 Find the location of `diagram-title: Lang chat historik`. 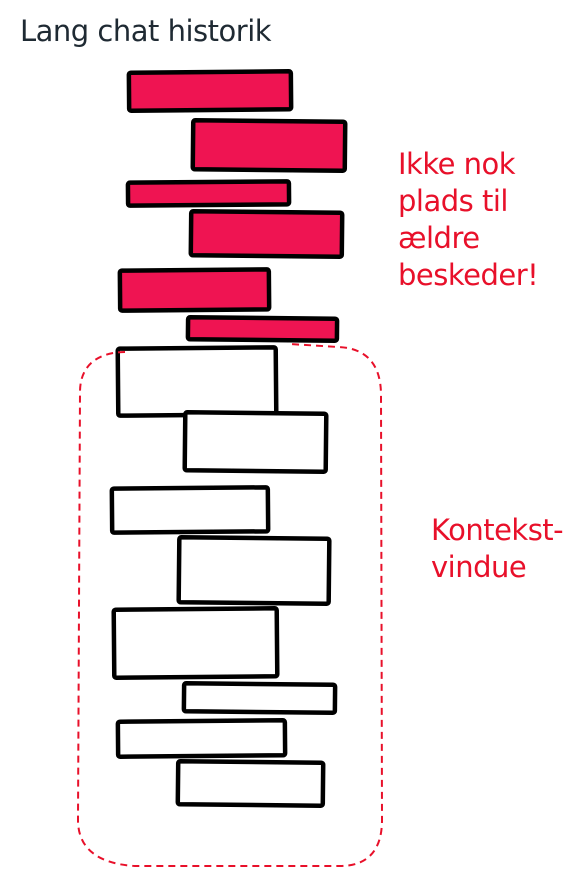

diagram-title: Lang chat historik is located at coordinates (146, 31).